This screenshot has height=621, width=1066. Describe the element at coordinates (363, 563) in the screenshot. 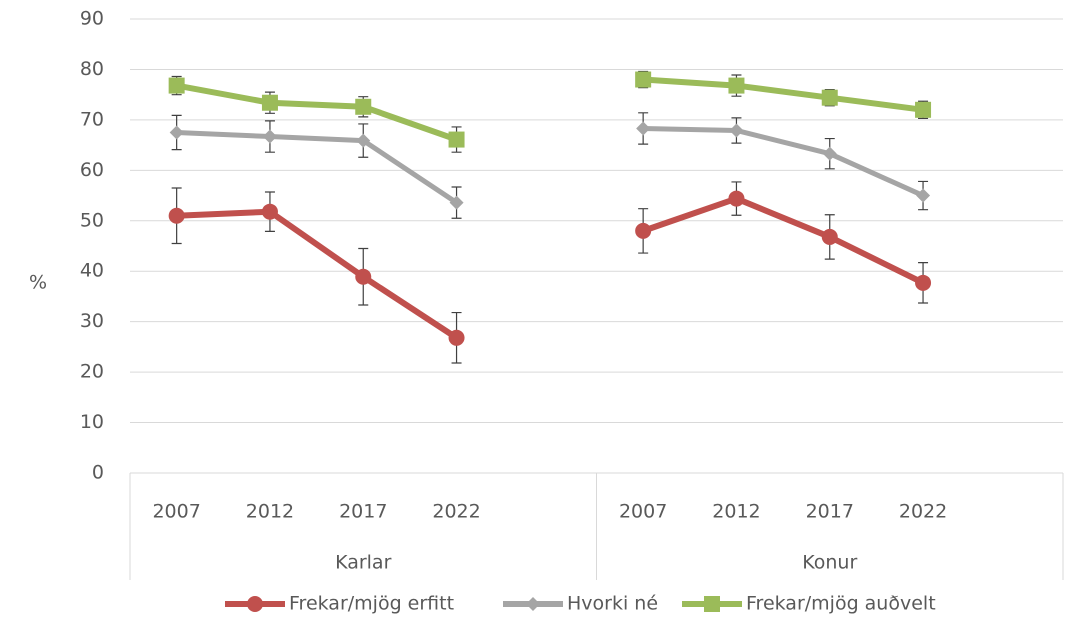

I see `group-label: Karlar` at that location.